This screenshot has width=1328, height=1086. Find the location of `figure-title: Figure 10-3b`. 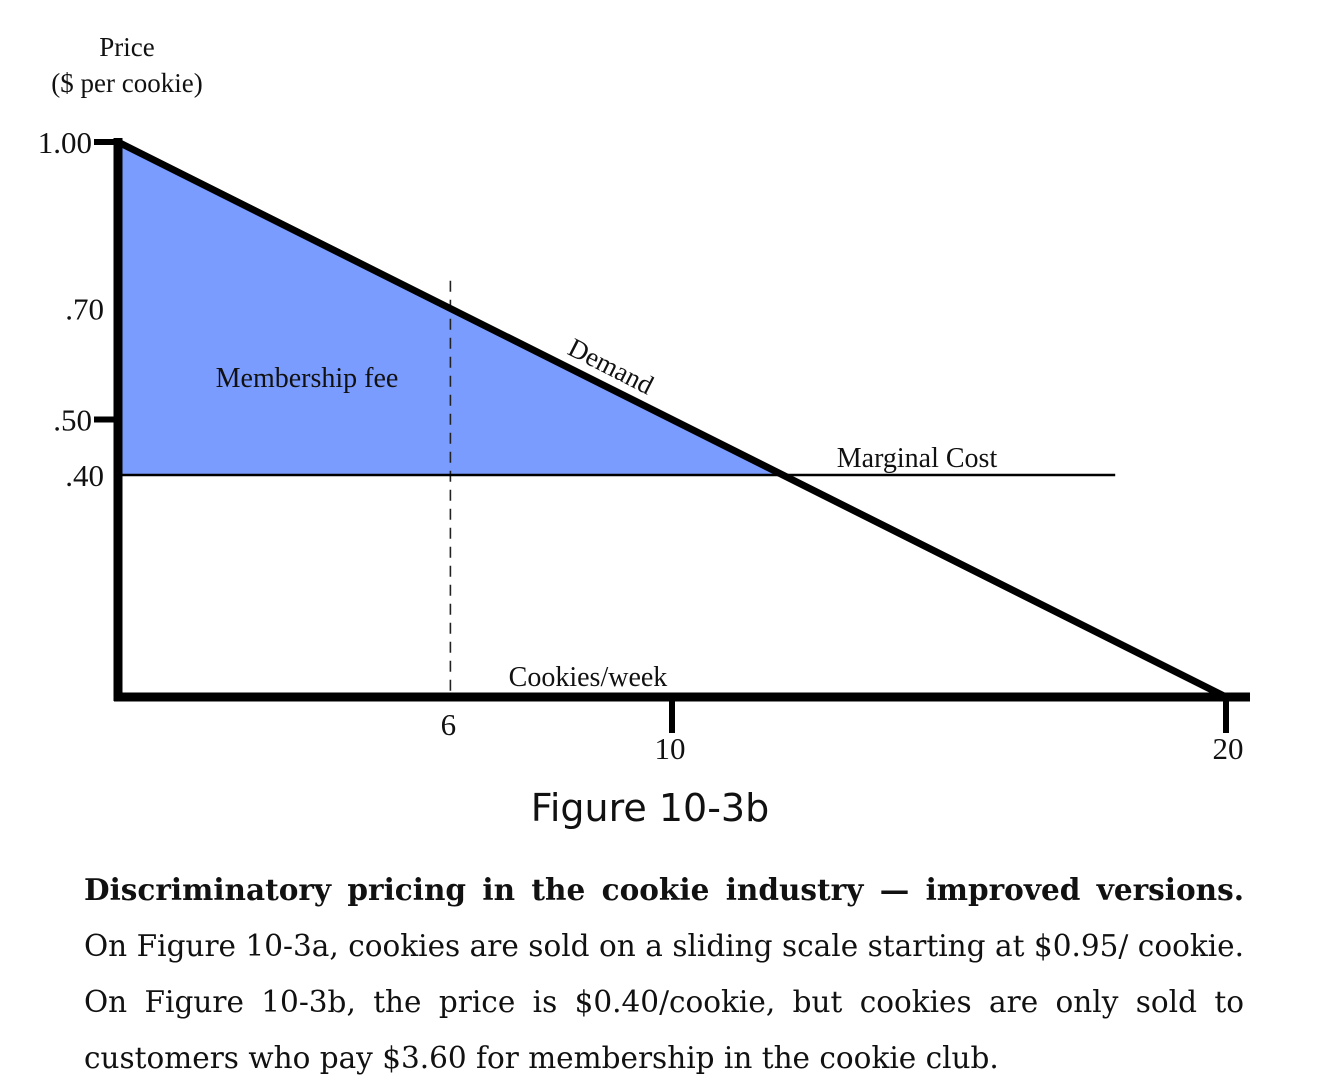

figure-title: Figure 10-3b is located at coordinates (650, 808).